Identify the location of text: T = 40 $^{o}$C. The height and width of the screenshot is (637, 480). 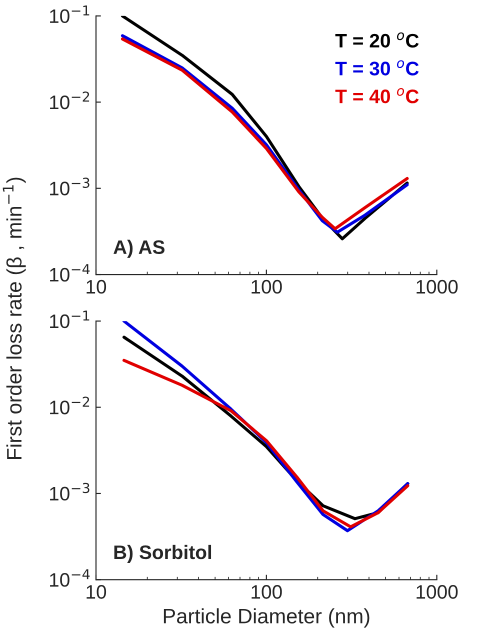
(377, 96).